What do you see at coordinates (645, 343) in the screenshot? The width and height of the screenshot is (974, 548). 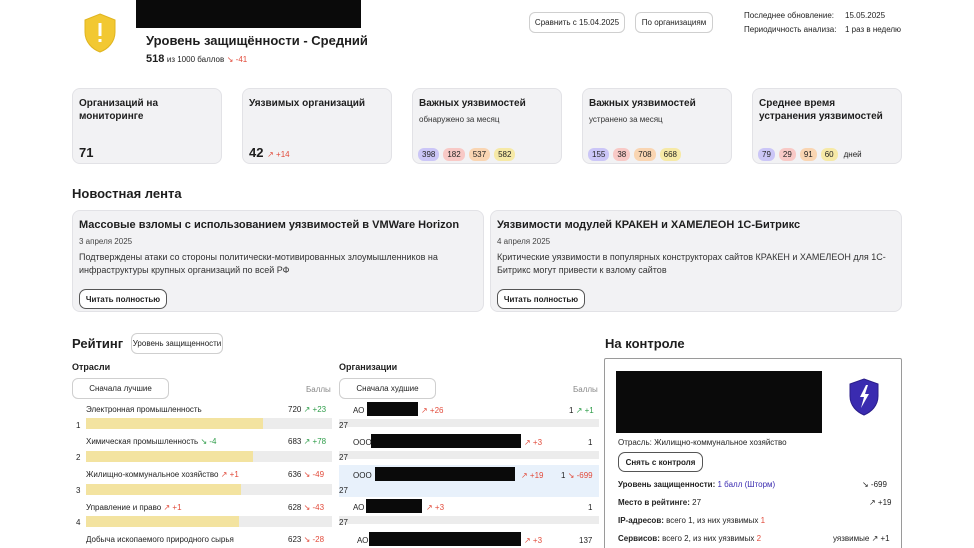 I see `control-heading: На контроле` at bounding box center [645, 343].